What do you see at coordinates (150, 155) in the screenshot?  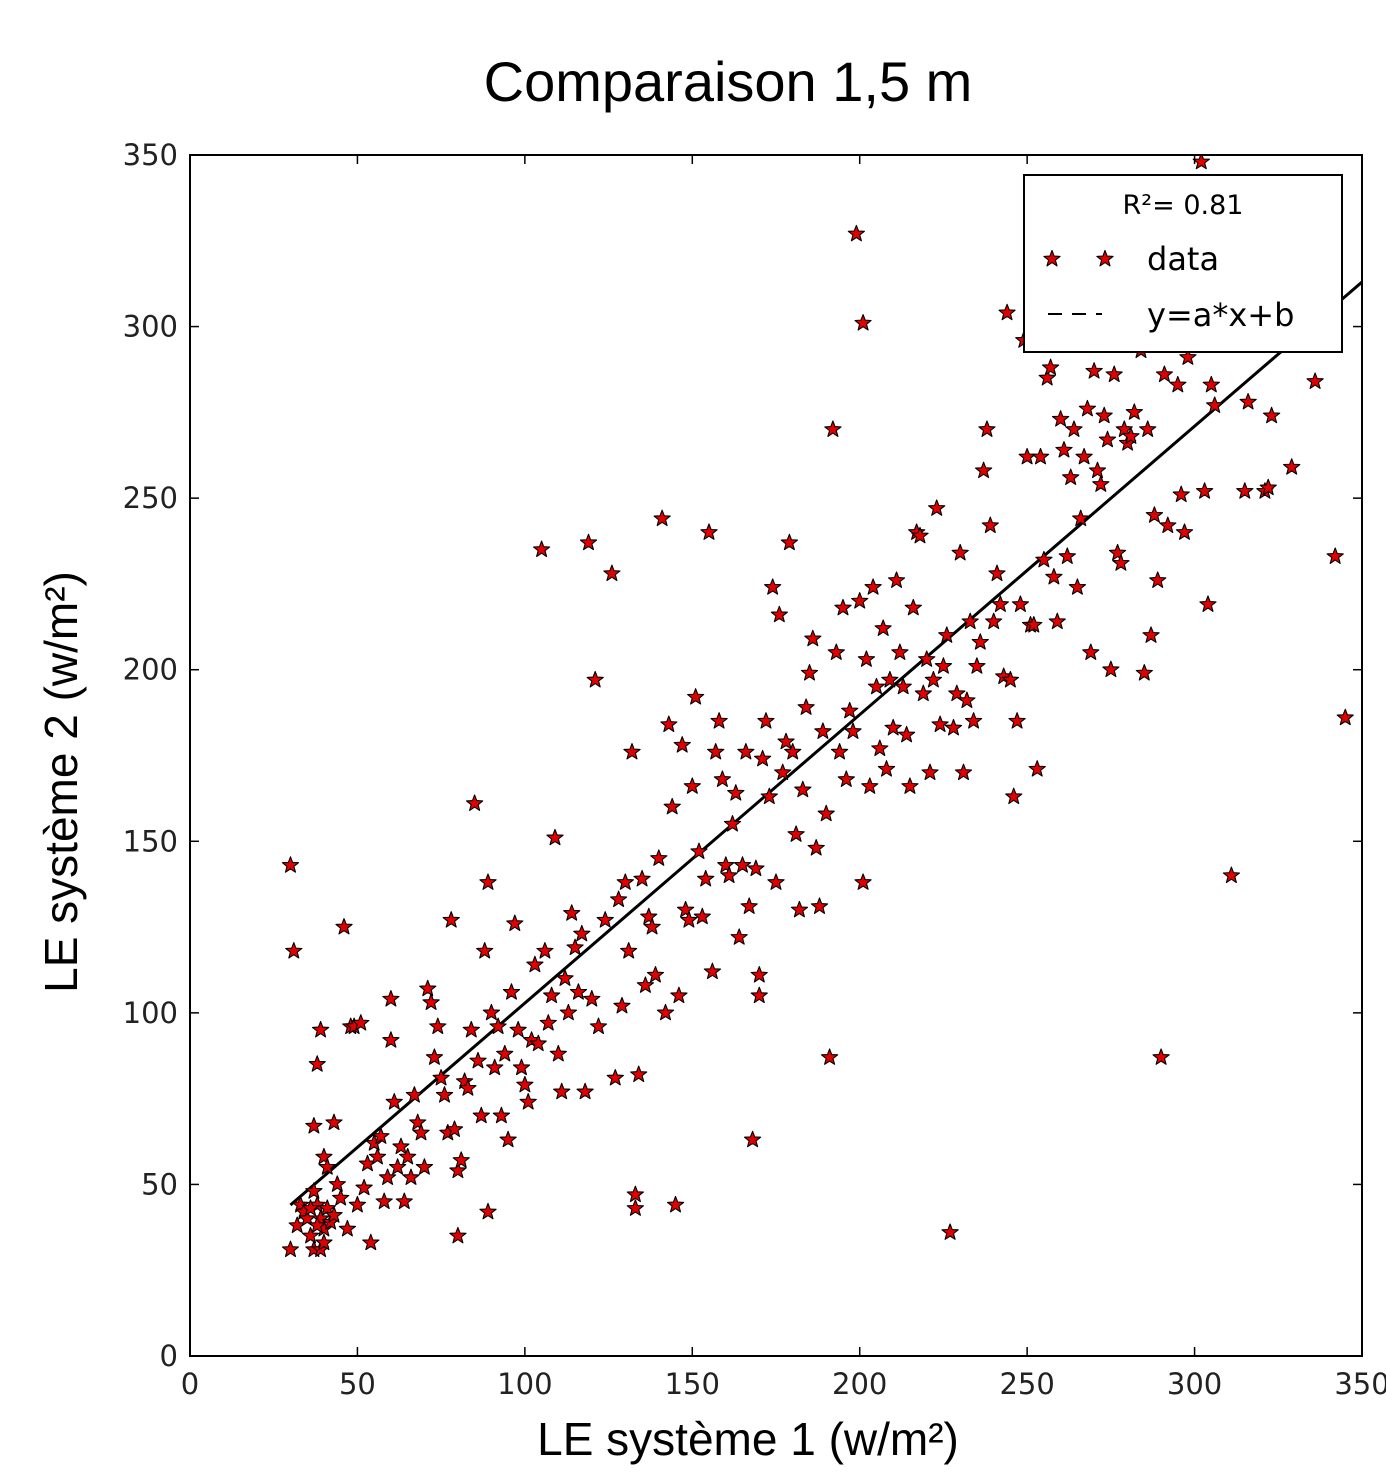 I see `y-tick-label: 350` at bounding box center [150, 155].